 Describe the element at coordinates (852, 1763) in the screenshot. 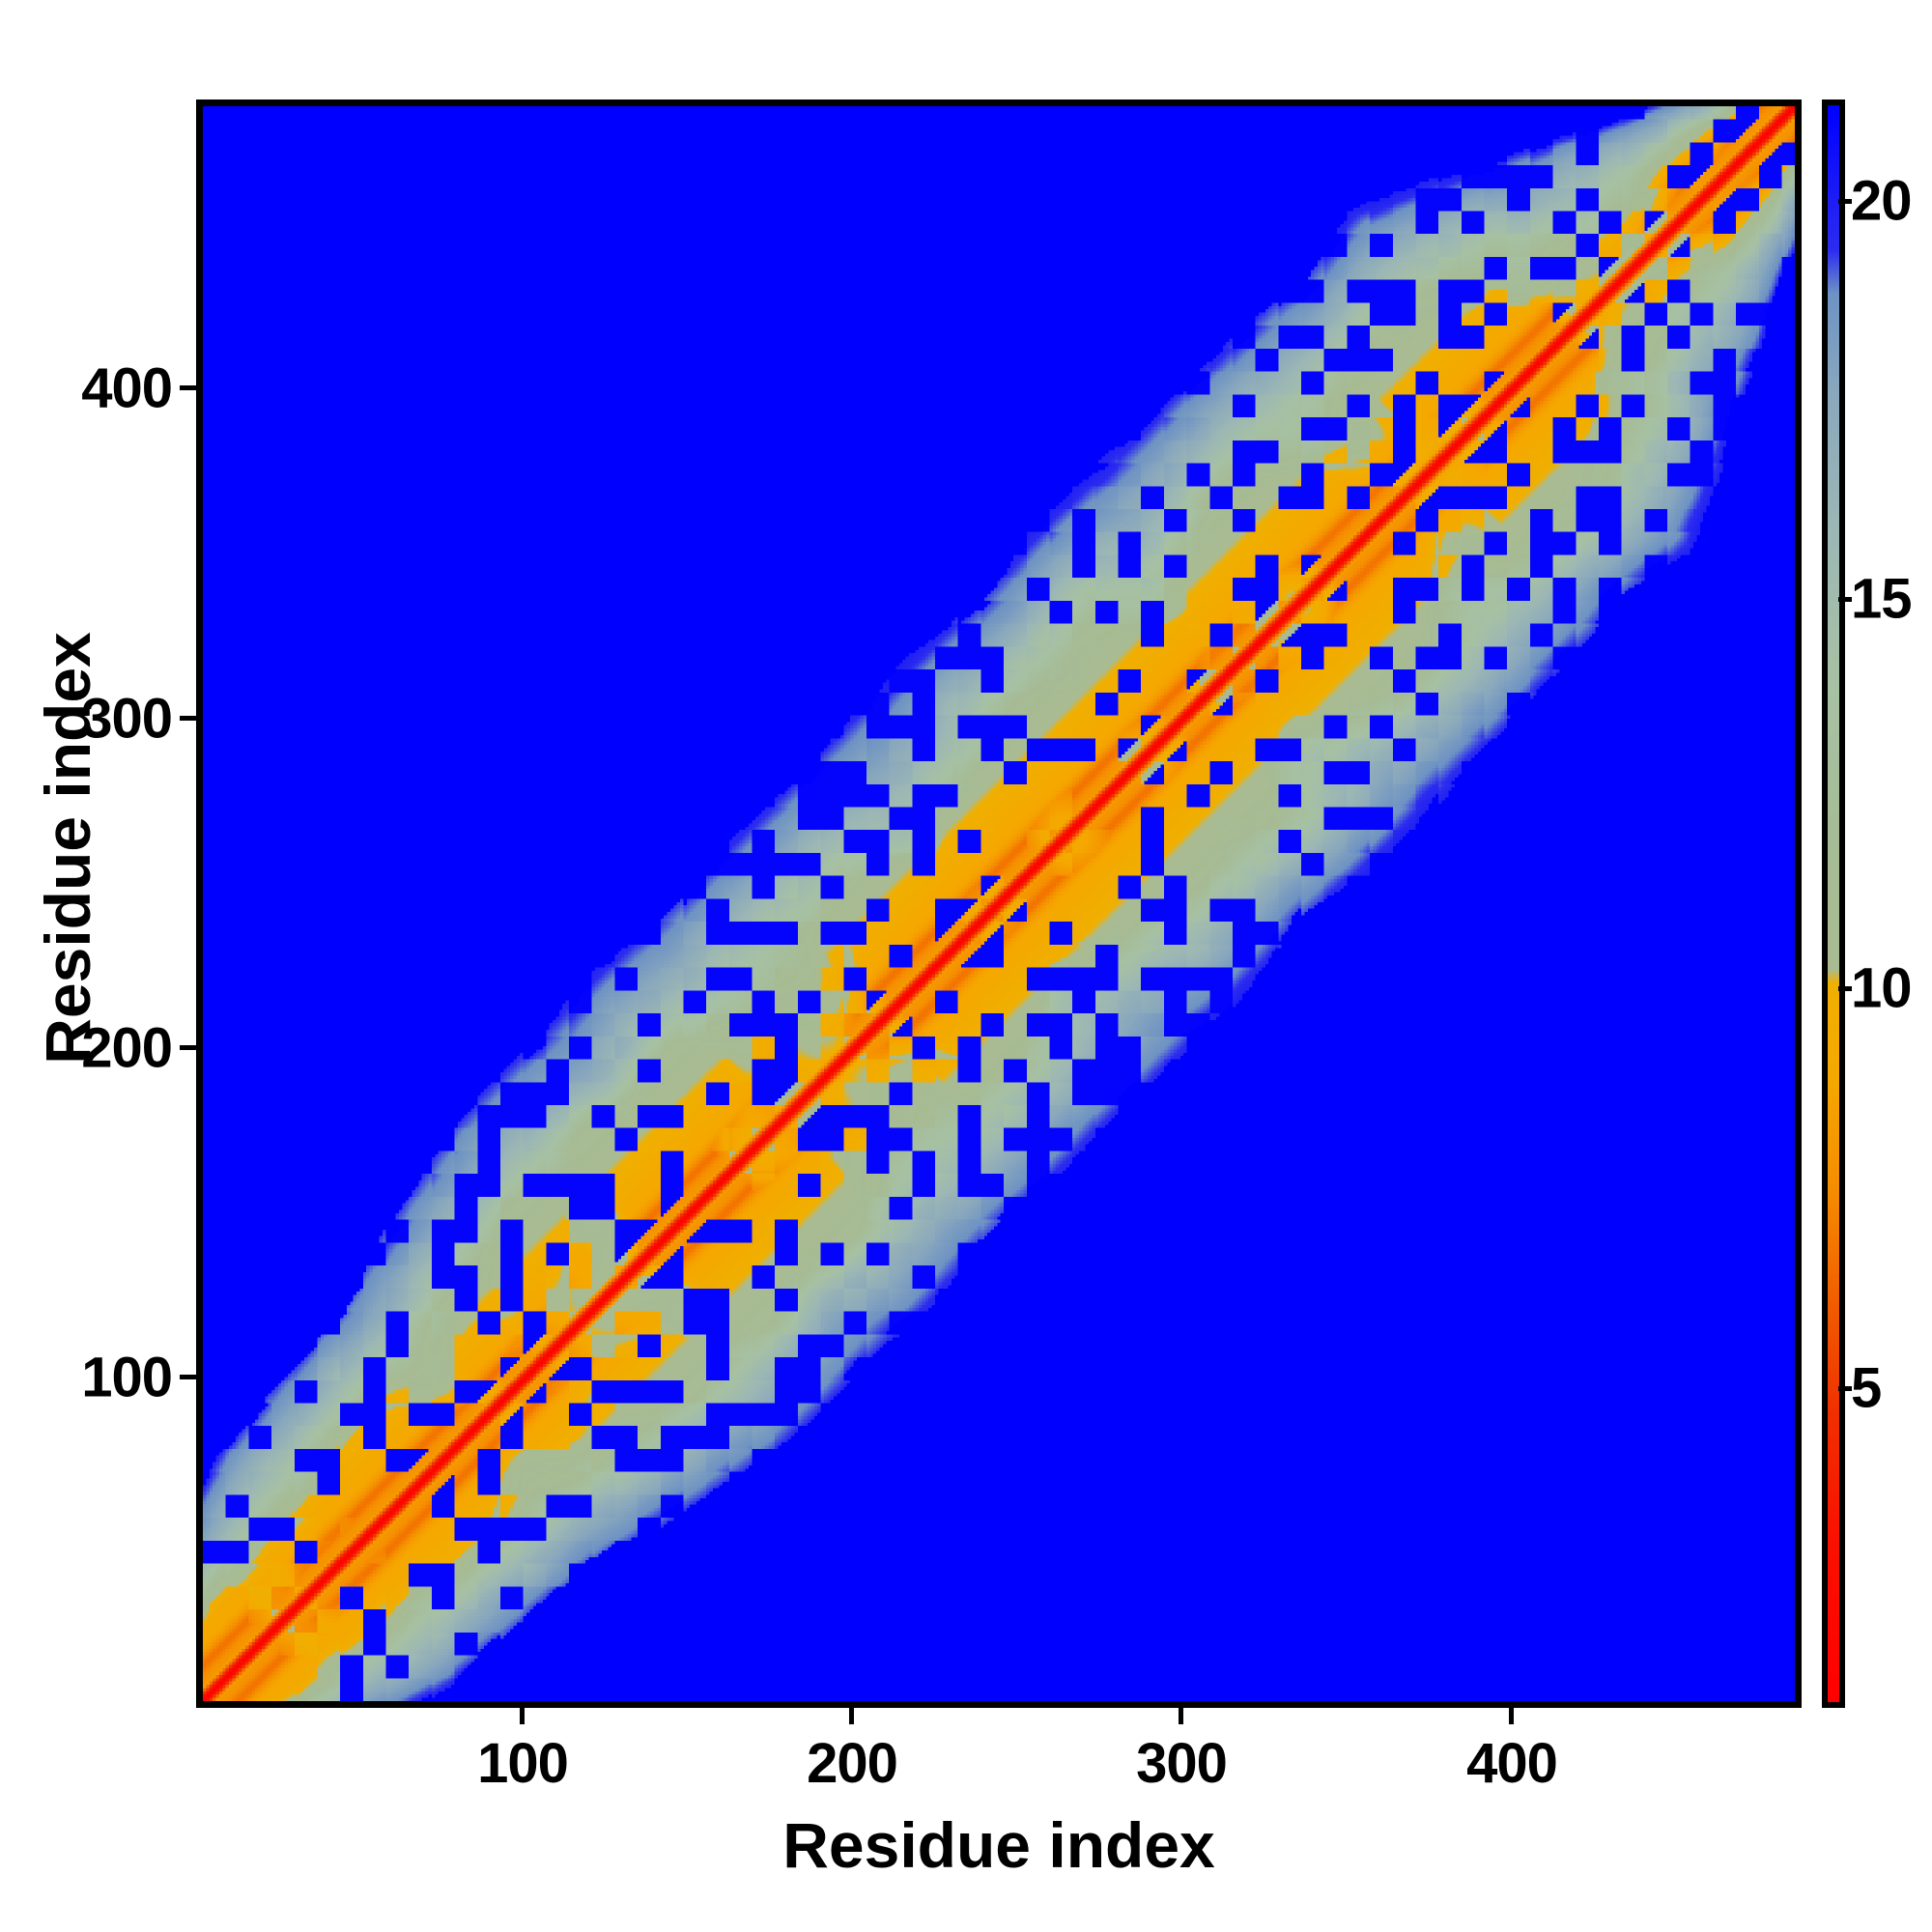

I see `x-tick-label-200: 200` at that location.